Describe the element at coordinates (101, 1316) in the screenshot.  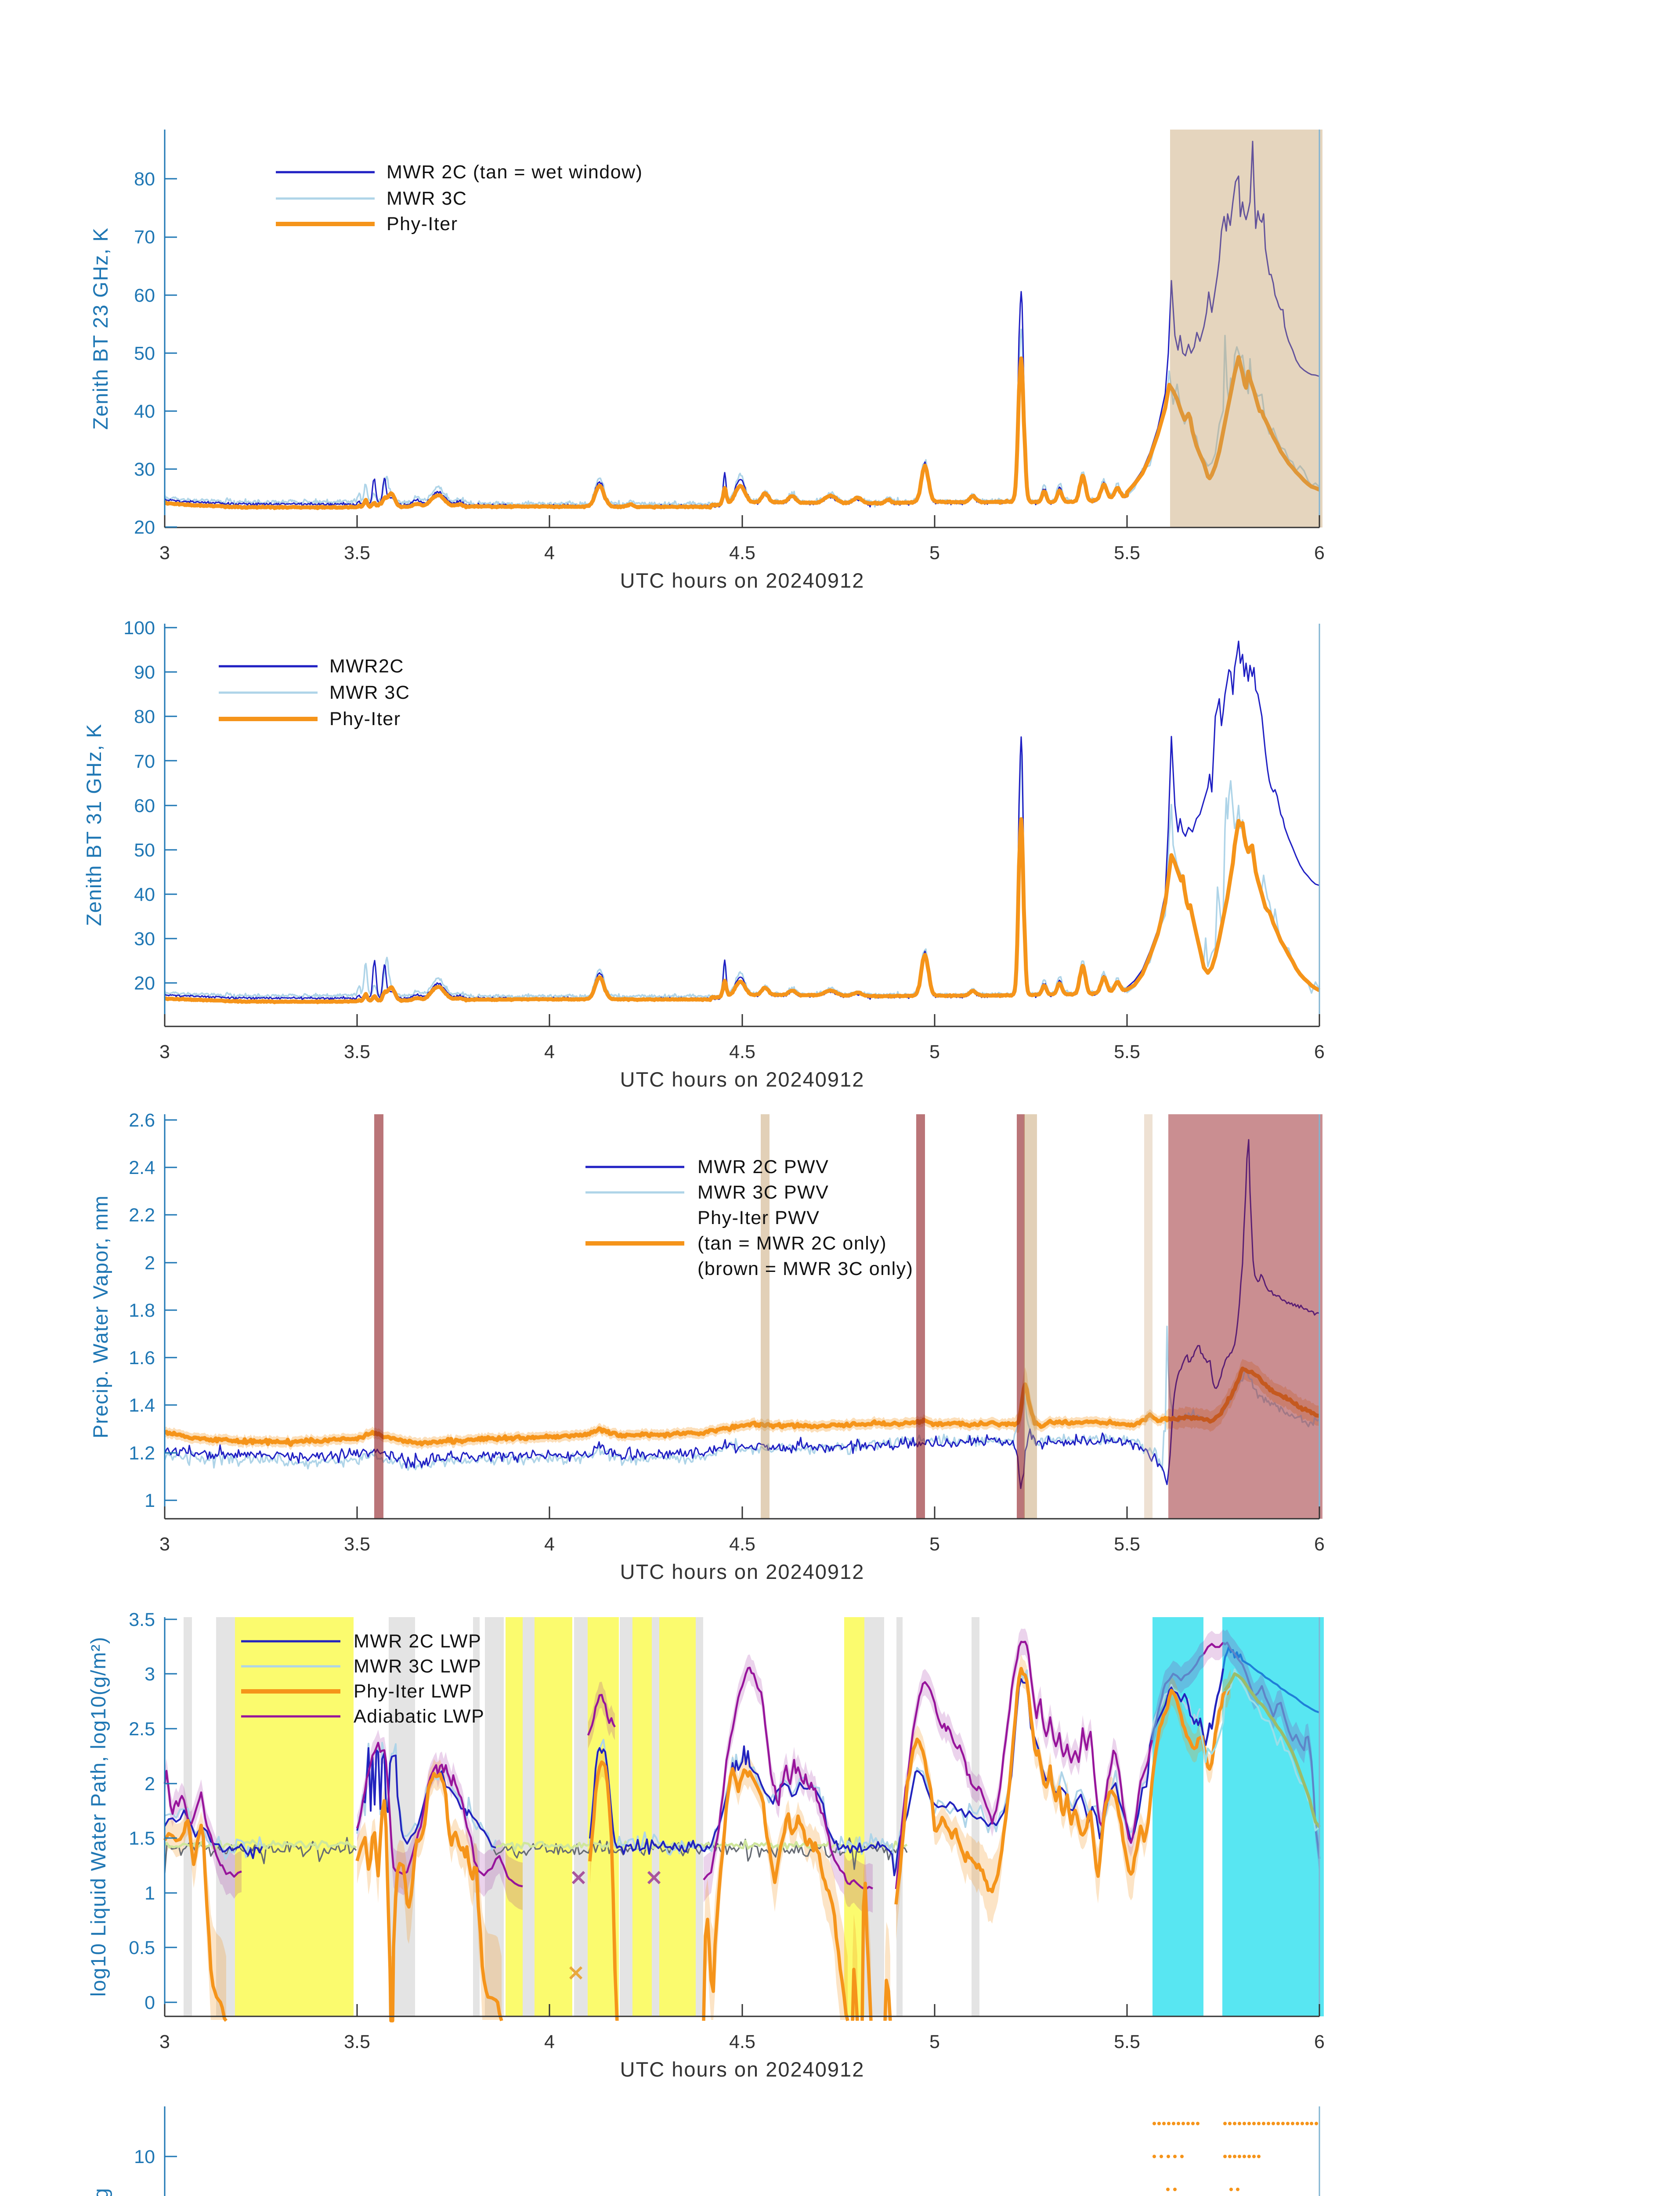
I see `svg-text: Precip. Water Vapor, mm` at that location.